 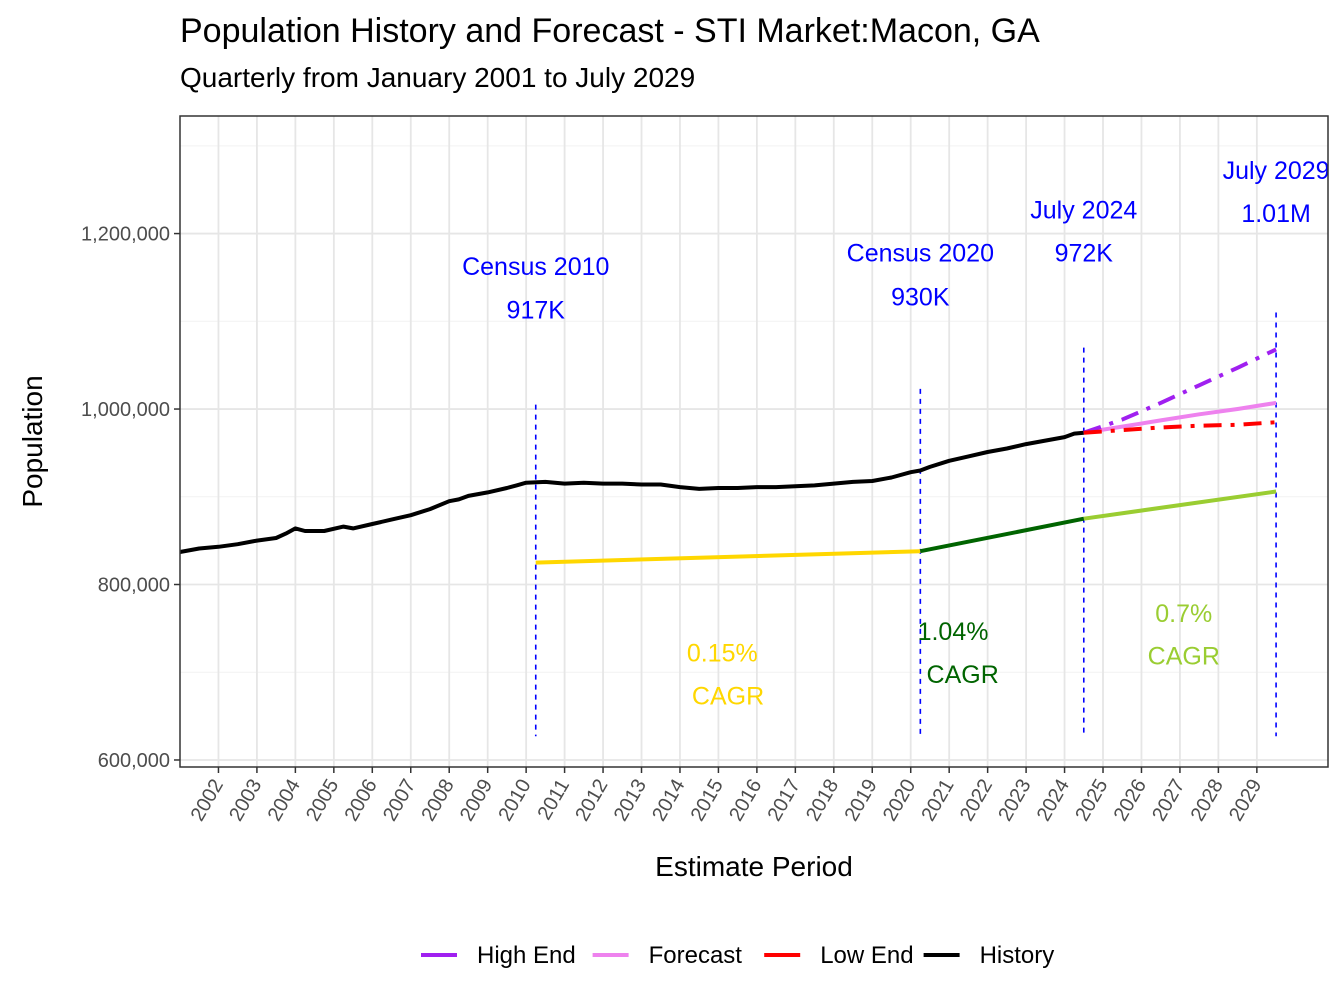 I want to click on y-tick-label: 1,000,000, so click(x=125, y=410).